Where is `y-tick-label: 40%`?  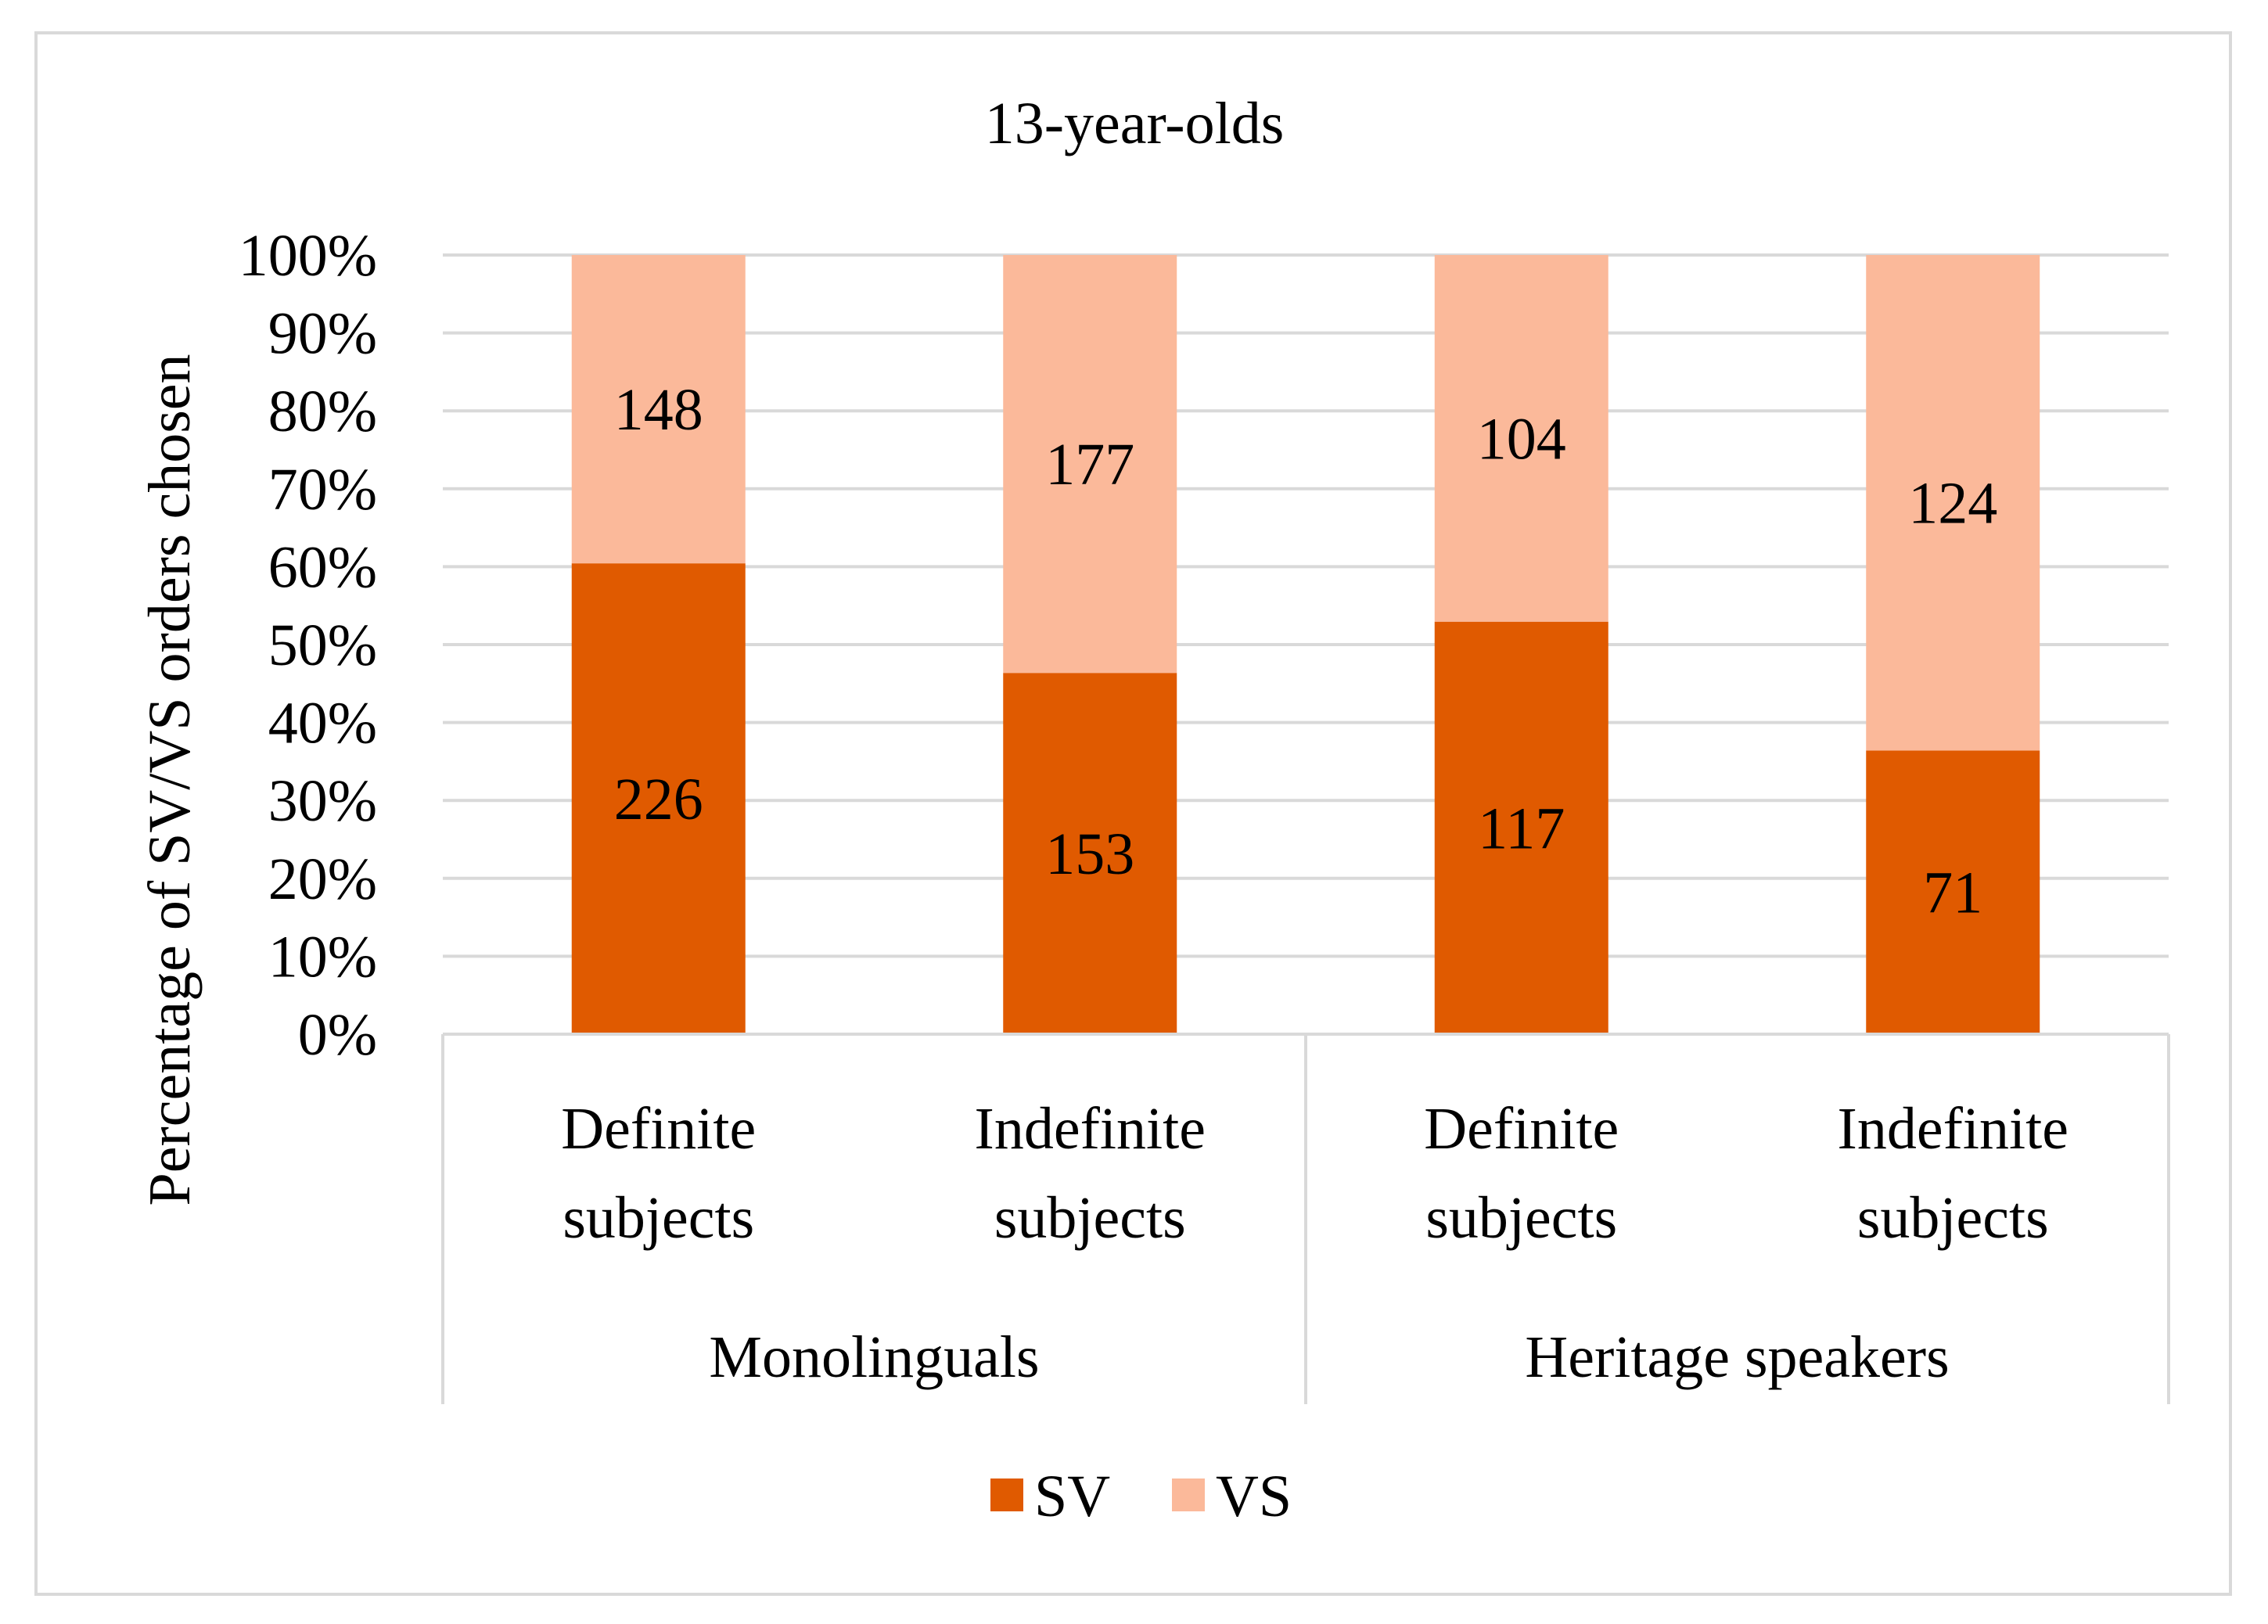 y-tick-label: 40% is located at coordinates (322, 723).